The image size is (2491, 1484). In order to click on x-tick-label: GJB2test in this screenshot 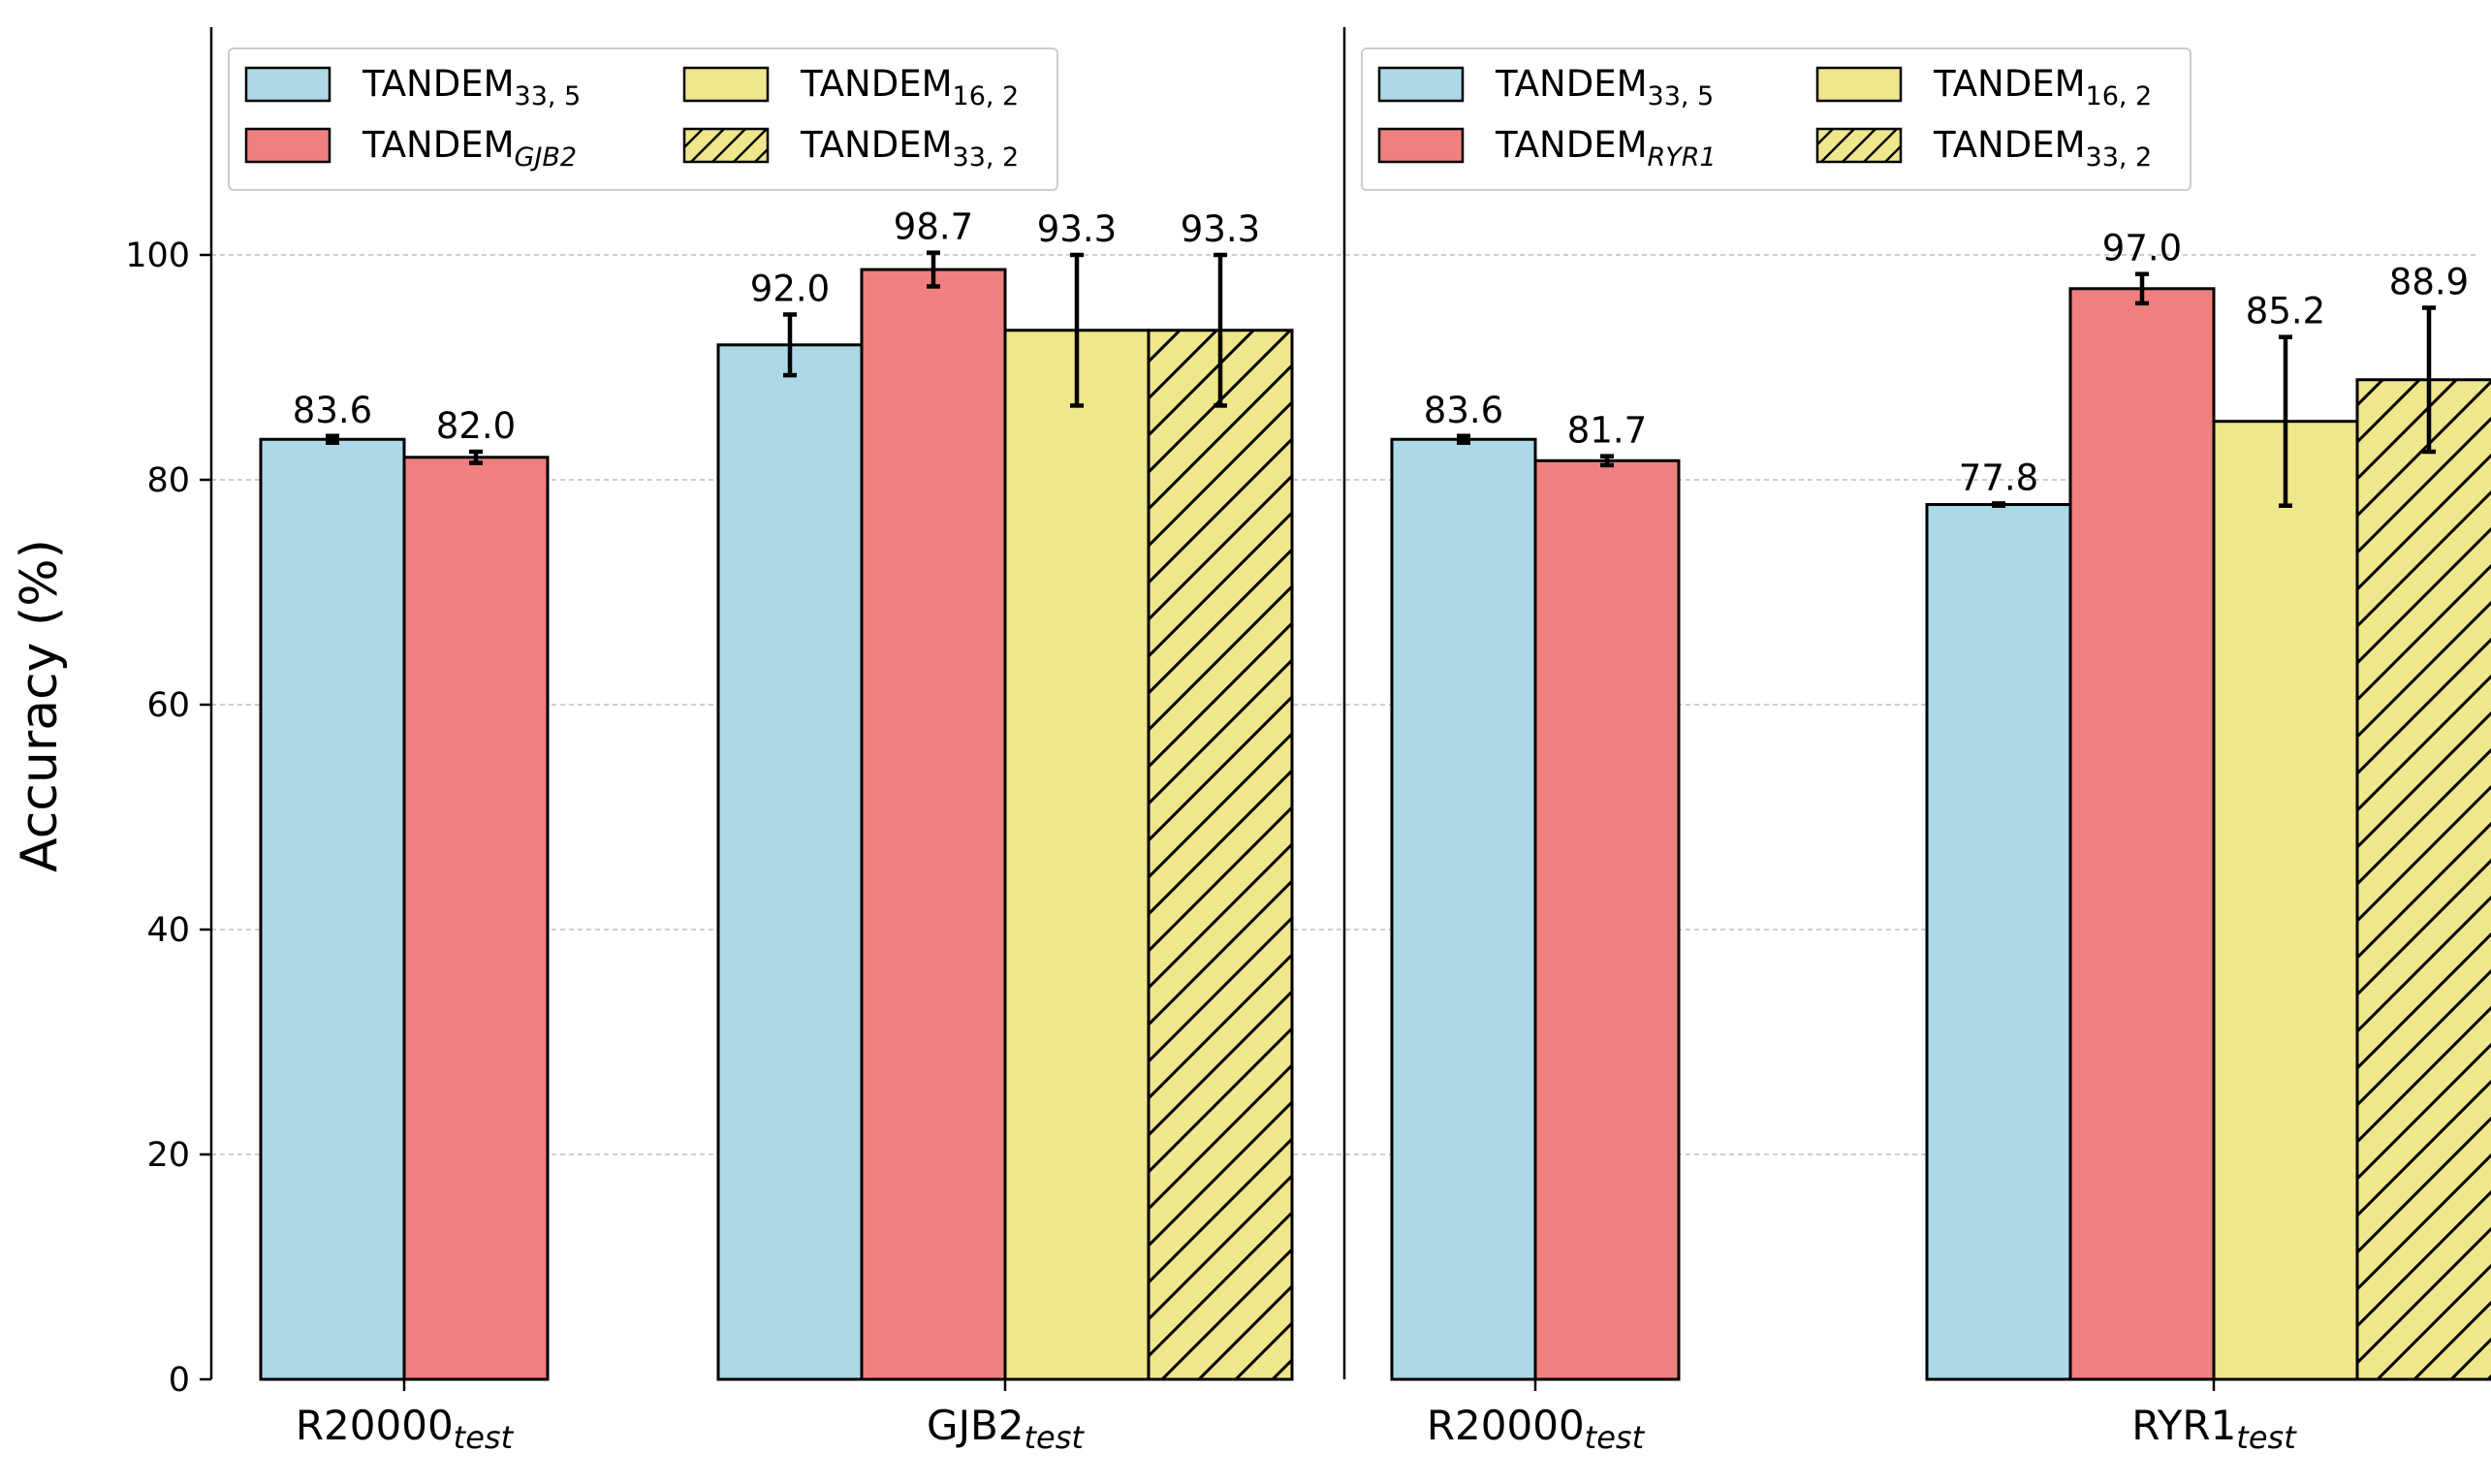, I will do `click(1006, 1429)`.